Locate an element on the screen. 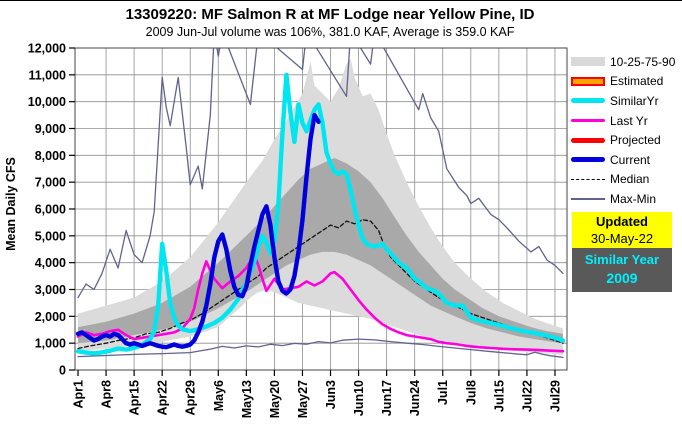 The width and height of the screenshot is (682, 429). x-tick-label: May6 is located at coordinates (219, 395).